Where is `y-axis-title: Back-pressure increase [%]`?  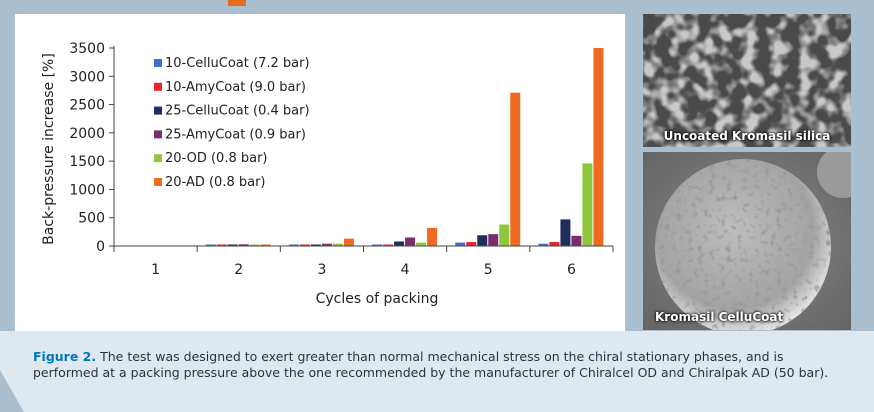 y-axis-title: Back-pressure increase [%] is located at coordinates (49, 149).